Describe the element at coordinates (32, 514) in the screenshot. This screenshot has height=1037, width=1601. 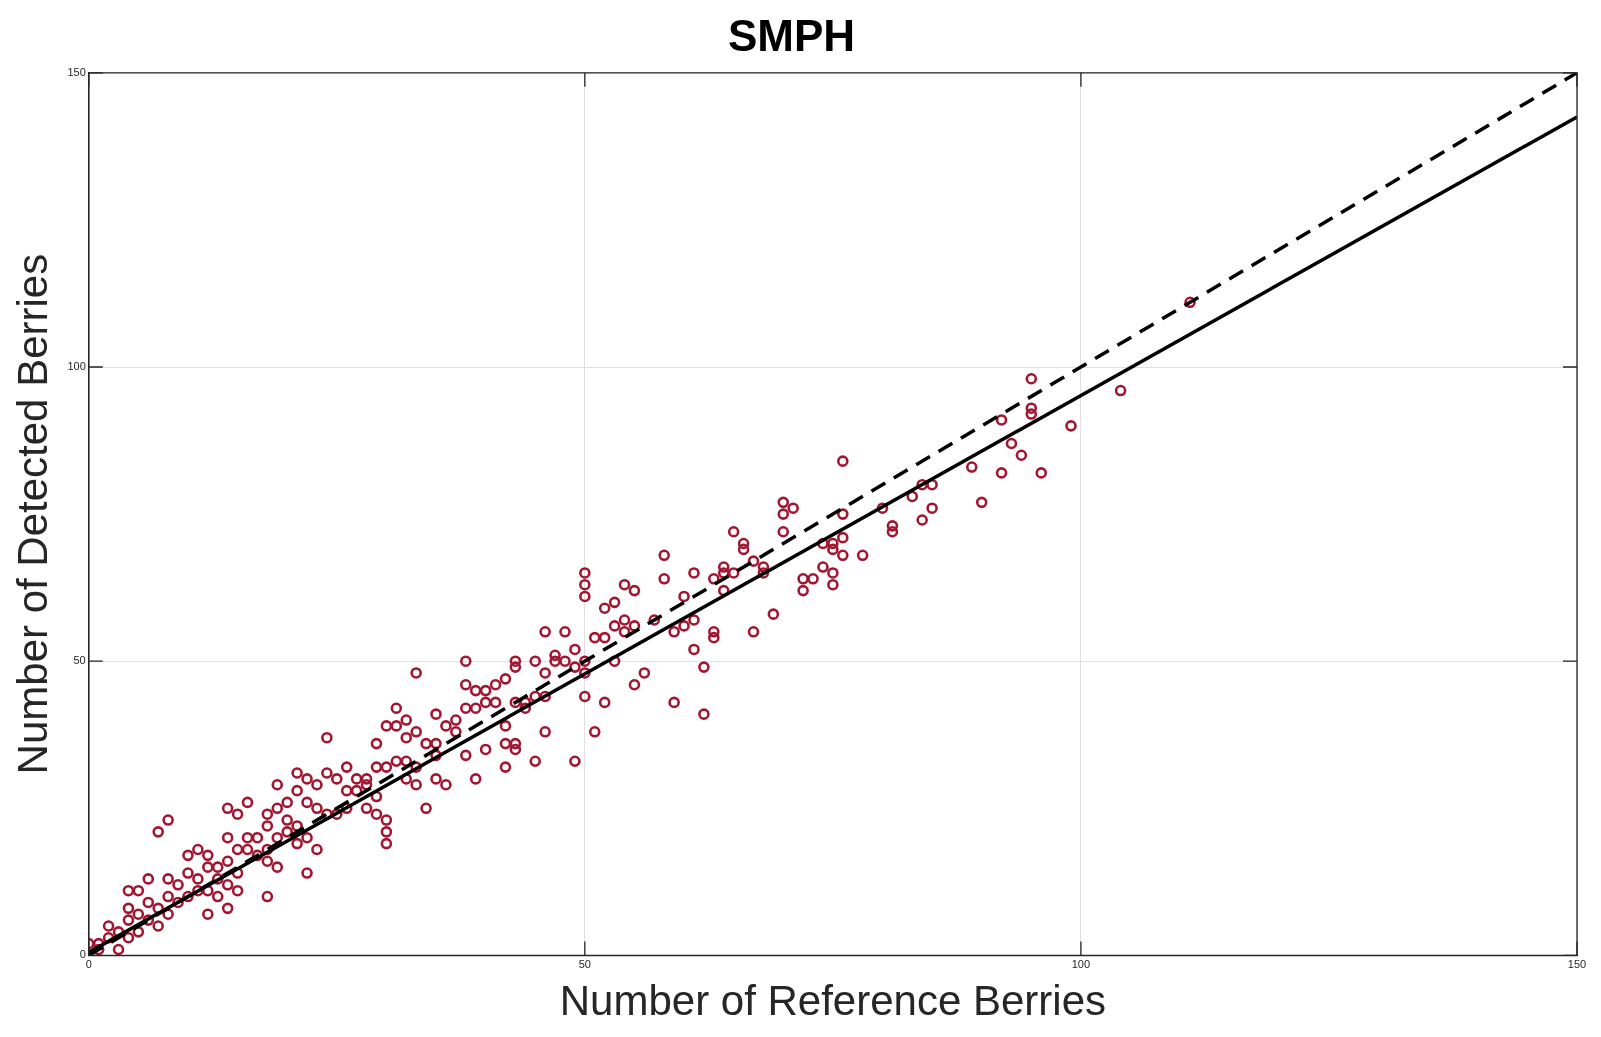
I see `y-axis-title: Number of Detected Berries` at that location.